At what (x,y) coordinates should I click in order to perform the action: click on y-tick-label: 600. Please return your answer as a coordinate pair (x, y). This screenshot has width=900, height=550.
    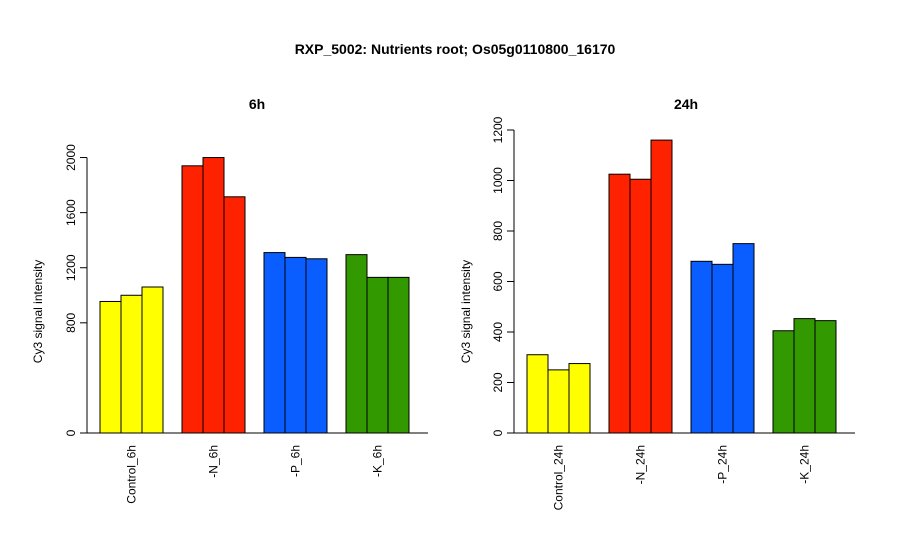
    Looking at the image, I should click on (498, 281).